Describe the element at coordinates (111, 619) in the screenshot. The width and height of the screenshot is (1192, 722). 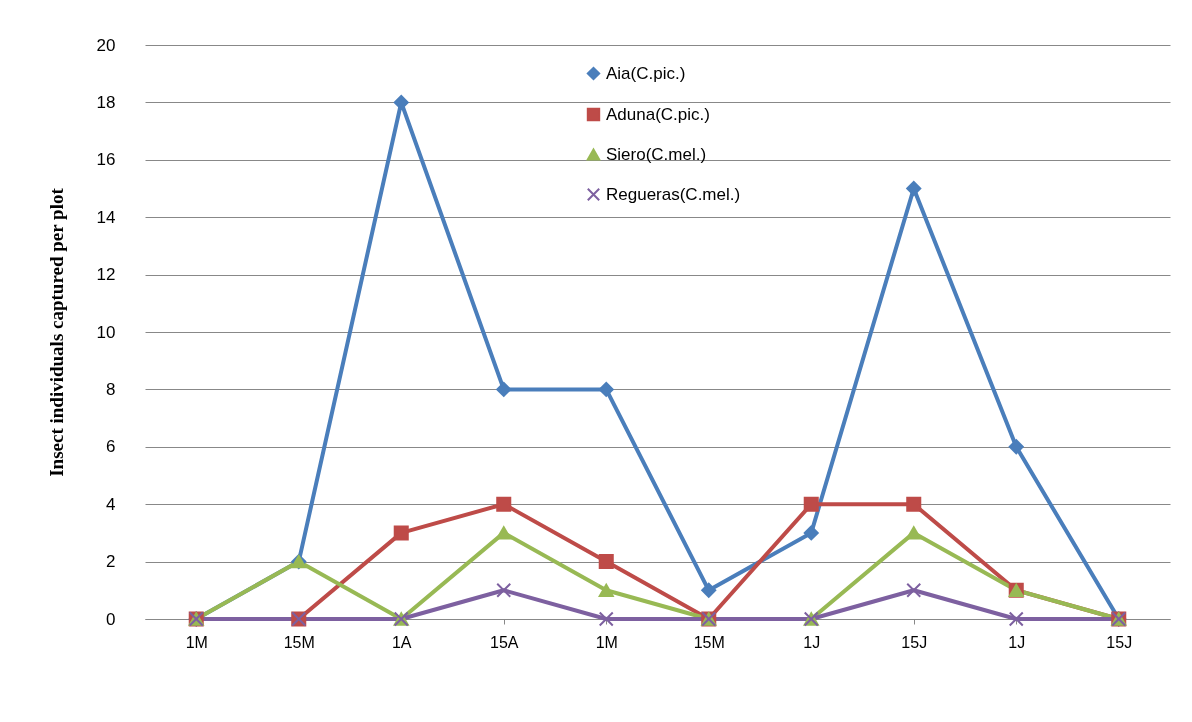
I see `y-tick-label: 0` at that location.